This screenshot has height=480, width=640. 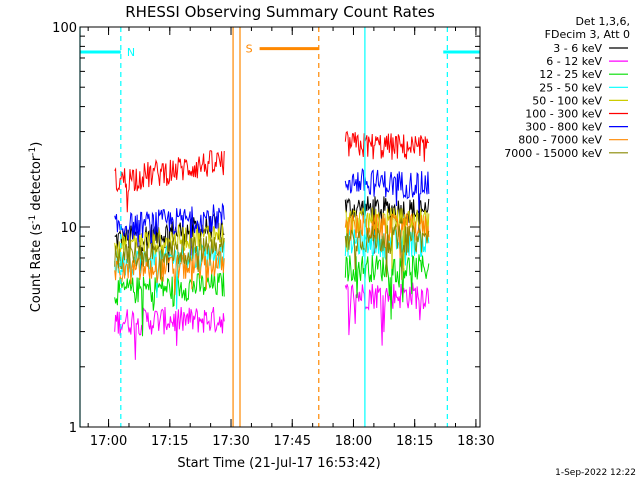 I want to click on x-tick-label-5: 18:15, so click(x=414, y=441).